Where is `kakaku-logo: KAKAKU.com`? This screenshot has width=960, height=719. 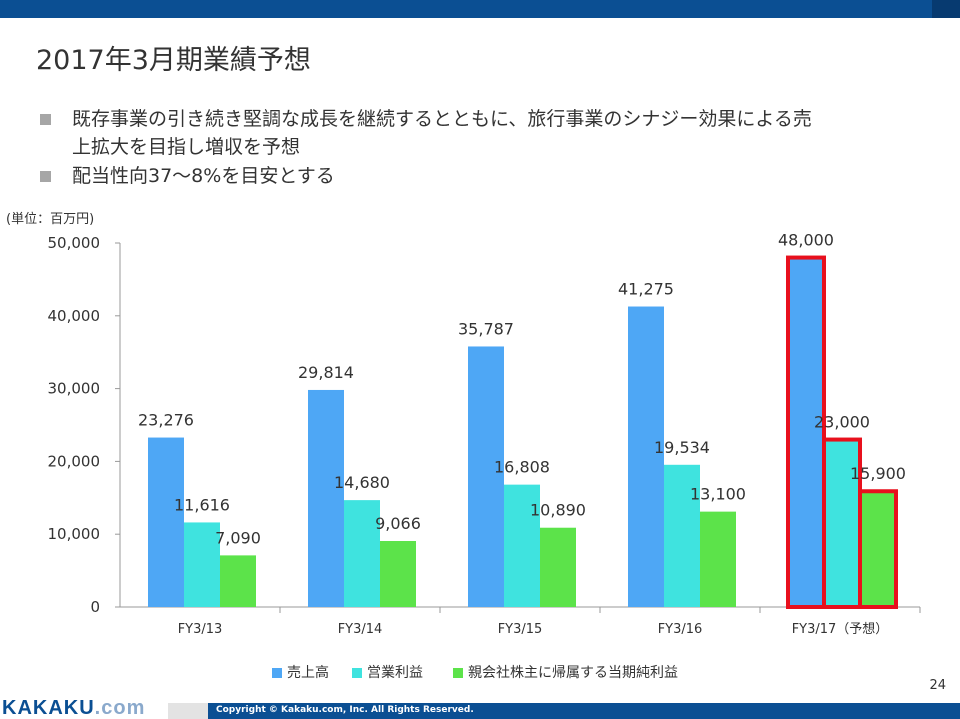 kakaku-logo: KAKAKU.com is located at coordinates (73, 708).